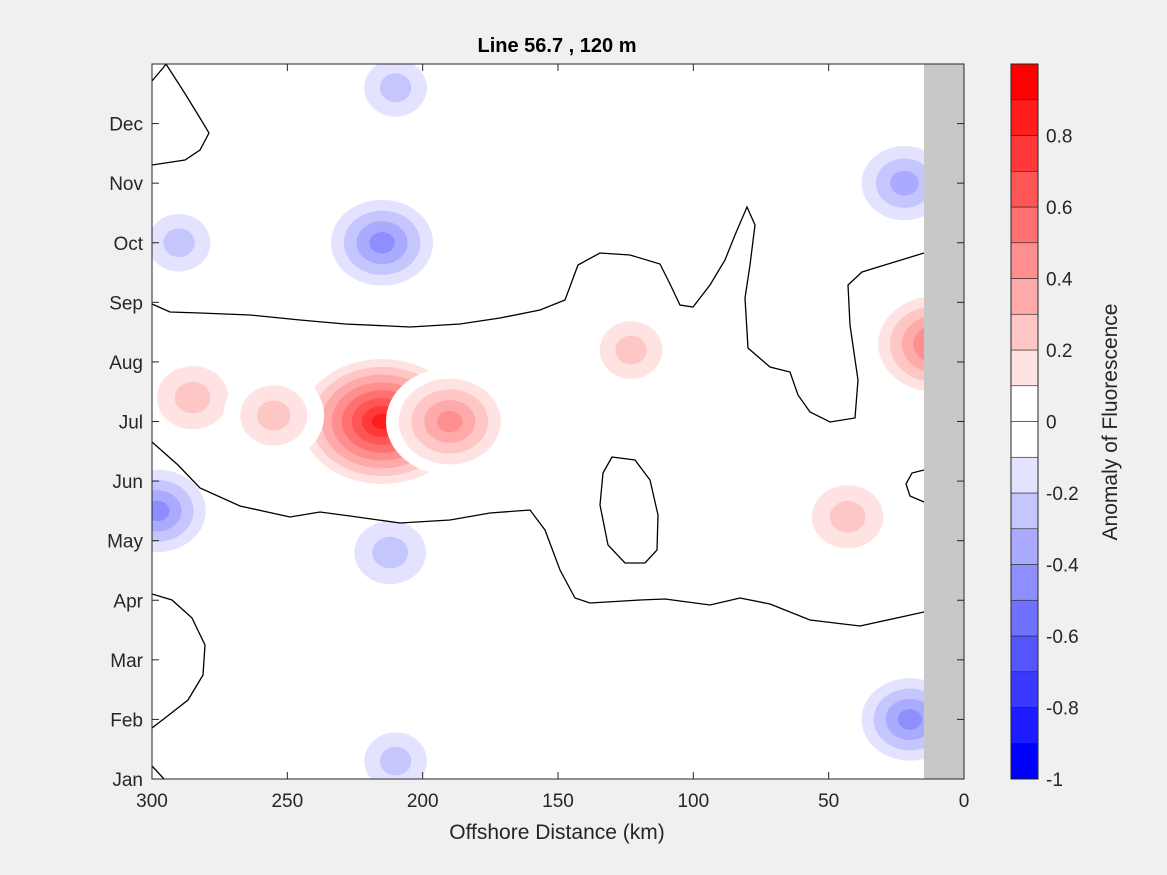 This screenshot has height=875, width=1167. I want to click on x-tick-label: 200, so click(423, 801).